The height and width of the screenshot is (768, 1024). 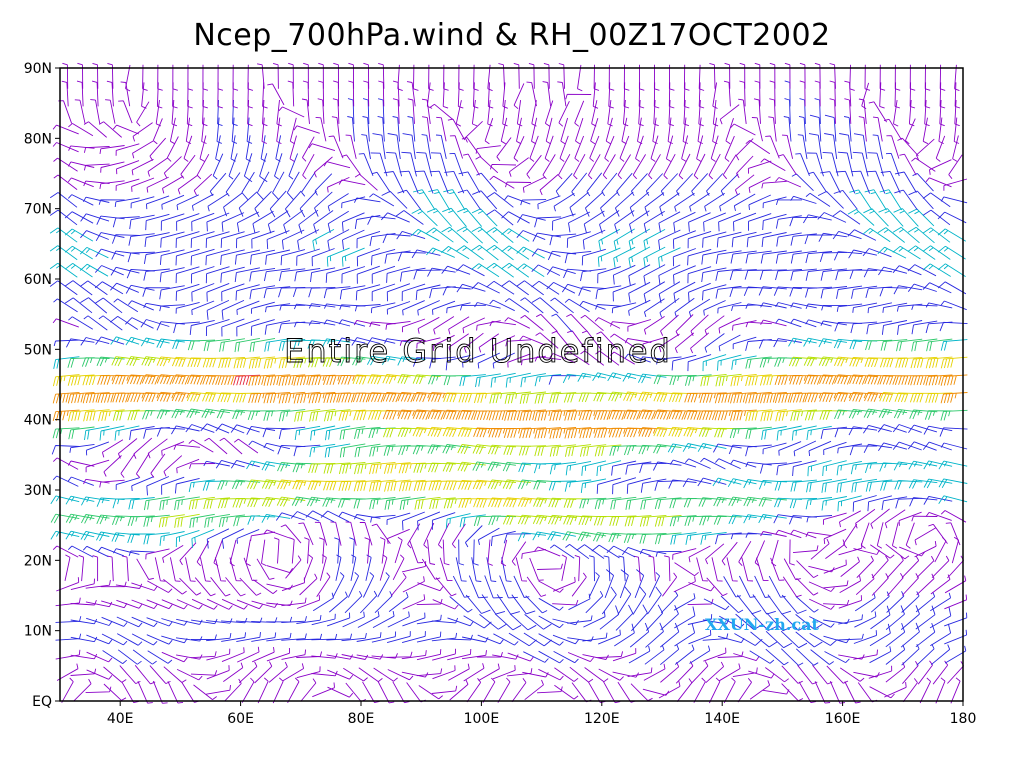 What do you see at coordinates (512, 35) in the screenshot?
I see `map-title: Ncep_700hPa.wind & RH_00Z17OCT2002` at bounding box center [512, 35].